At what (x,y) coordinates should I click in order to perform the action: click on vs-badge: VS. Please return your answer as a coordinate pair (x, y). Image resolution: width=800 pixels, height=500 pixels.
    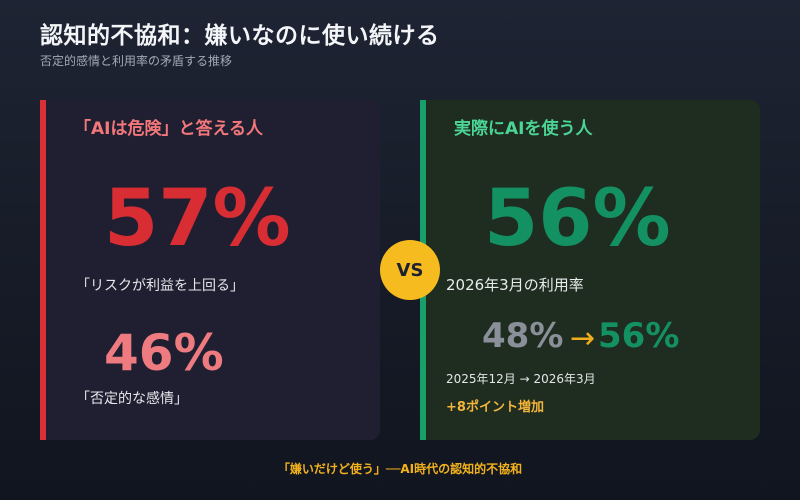
    Looking at the image, I should click on (410, 270).